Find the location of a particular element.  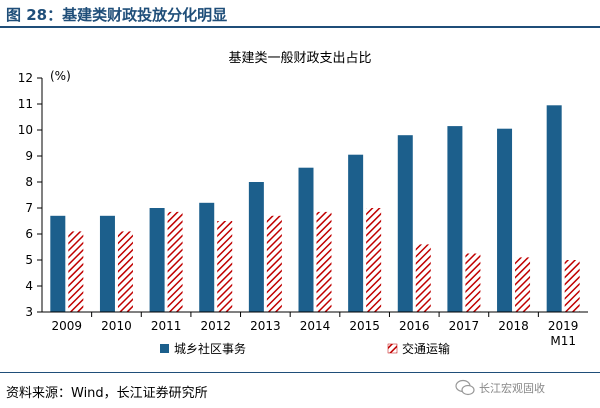

y-tick-label: 5 is located at coordinates (29, 260).